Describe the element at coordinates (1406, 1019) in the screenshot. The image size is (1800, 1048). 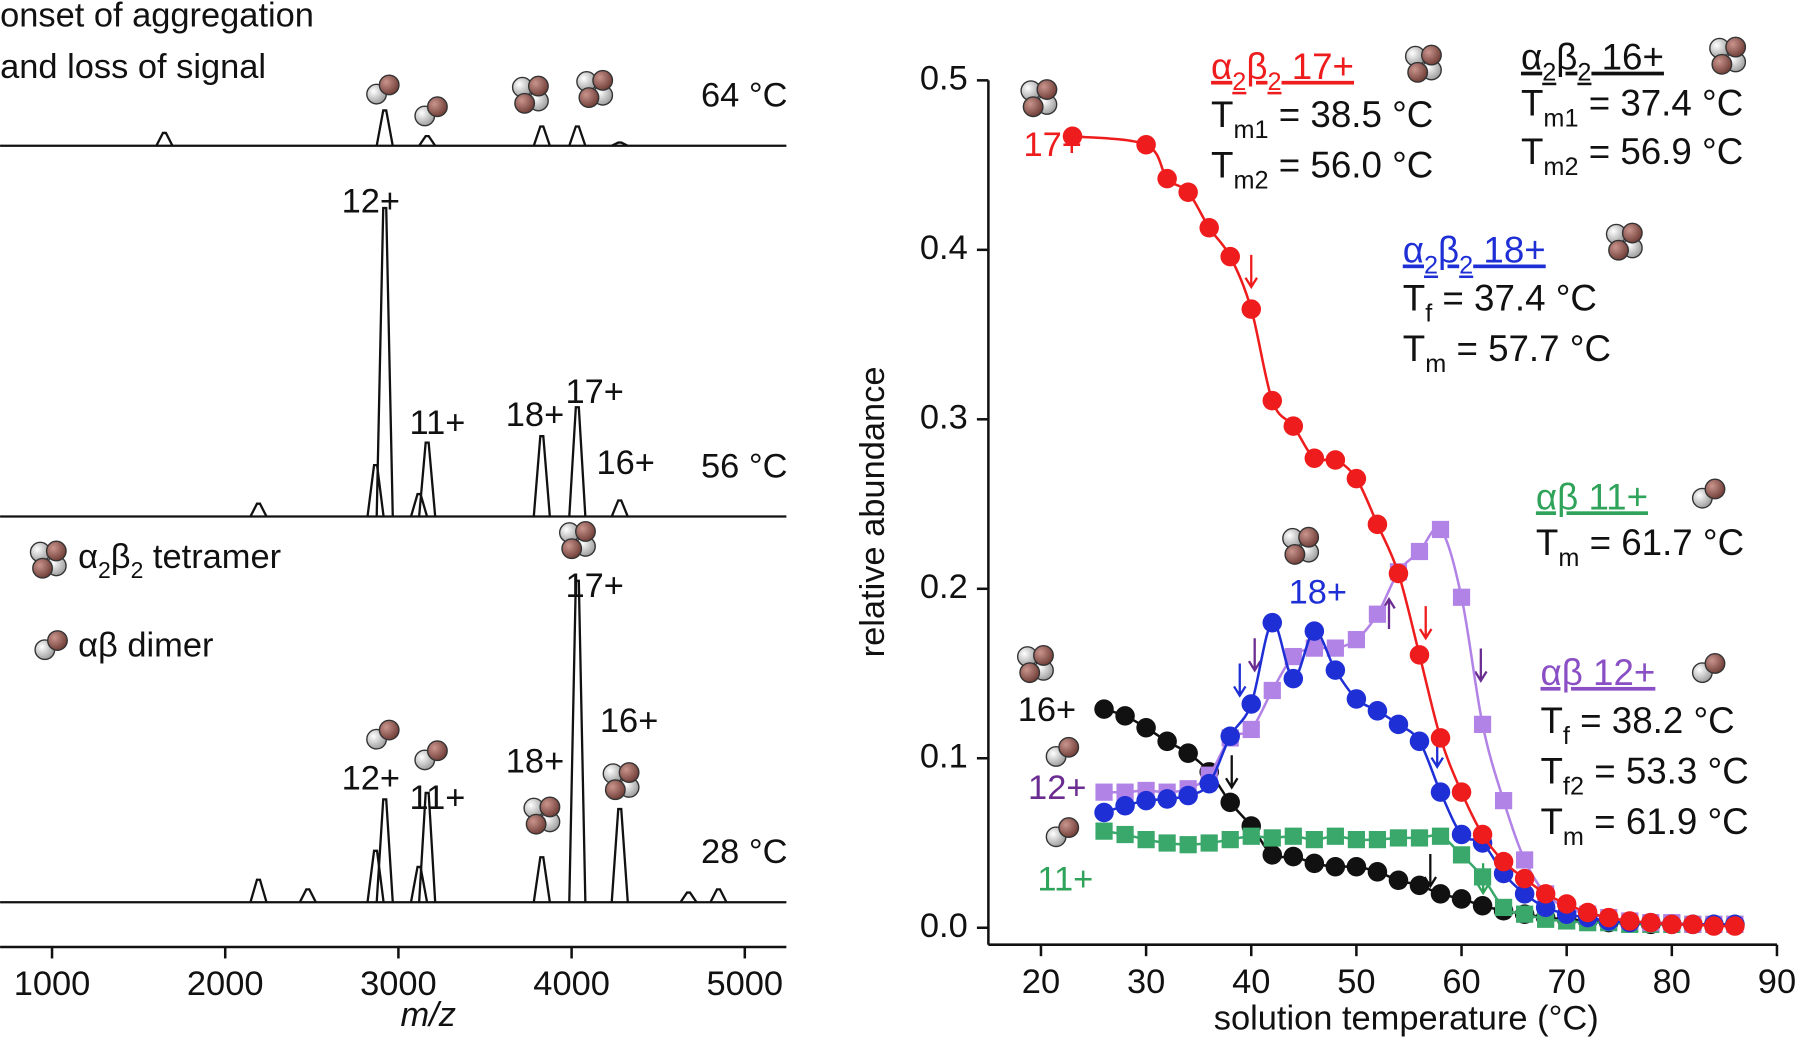
I see `x-axis-label: solution temperature (°C)` at that location.